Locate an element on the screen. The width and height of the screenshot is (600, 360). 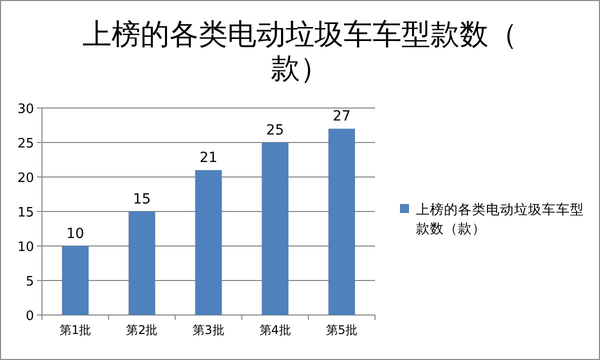
y-tick-label: 5 is located at coordinates (30, 282).